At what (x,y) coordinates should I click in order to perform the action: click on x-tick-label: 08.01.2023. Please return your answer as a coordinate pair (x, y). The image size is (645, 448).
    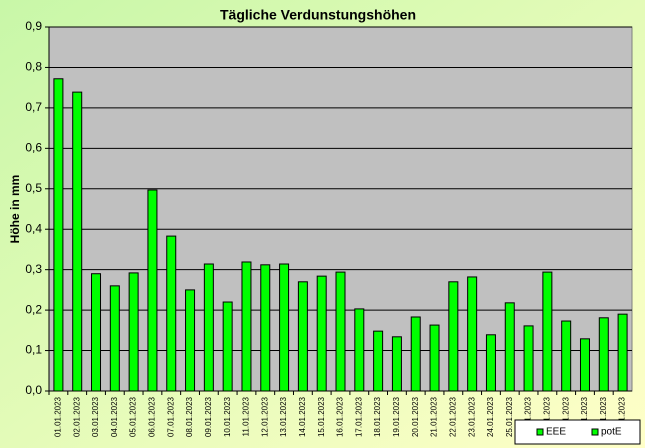
    Looking at the image, I should click on (189, 416).